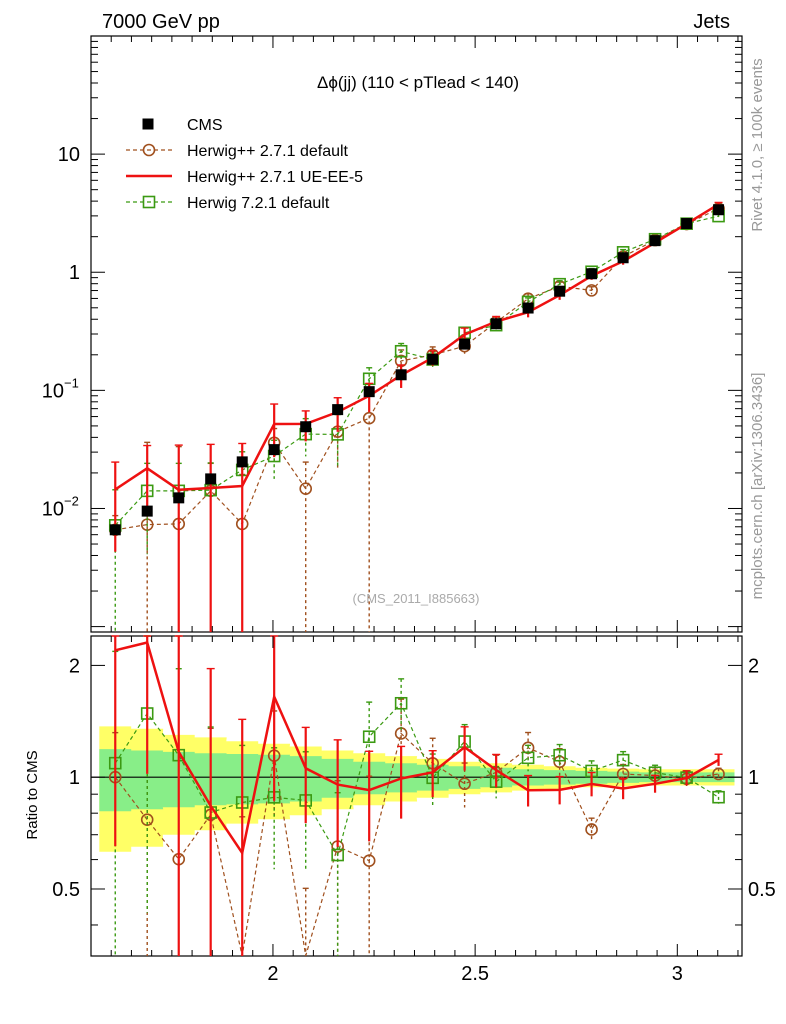 The width and height of the screenshot is (786, 1024). Describe the element at coordinates (161, 22) in the screenshot. I see `energy-label: 7000 GeV pp` at that location.